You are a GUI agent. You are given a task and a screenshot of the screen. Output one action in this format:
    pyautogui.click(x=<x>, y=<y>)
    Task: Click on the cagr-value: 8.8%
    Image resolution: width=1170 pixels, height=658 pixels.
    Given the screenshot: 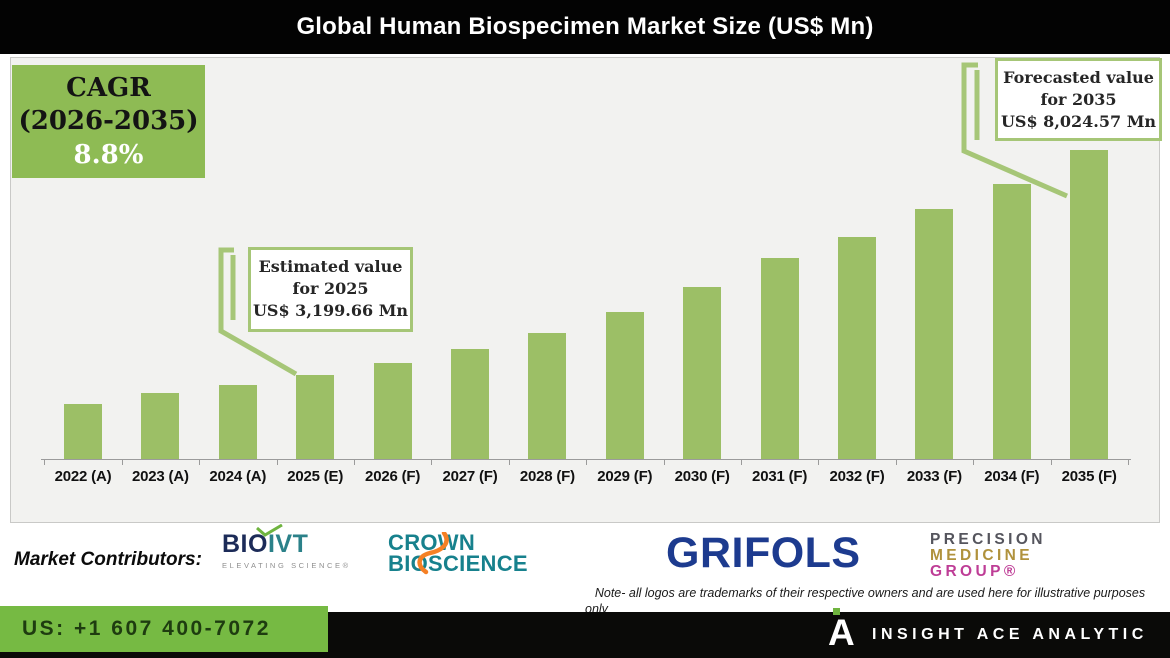 What is the action you would take?
    pyautogui.click(x=108, y=155)
    